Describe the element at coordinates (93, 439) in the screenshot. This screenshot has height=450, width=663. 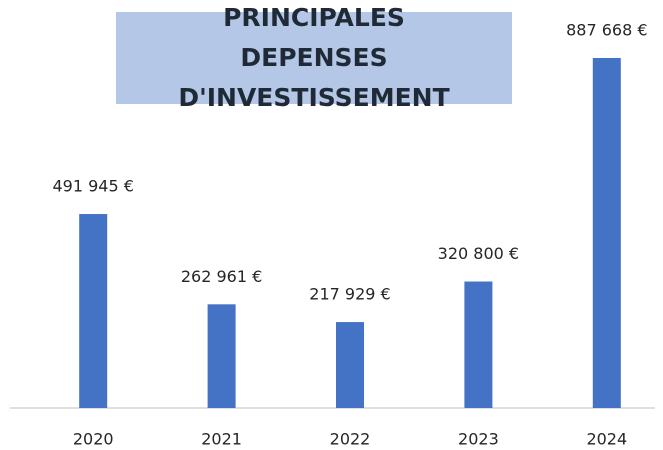
I see `x-tick-label: 2020` at that location.